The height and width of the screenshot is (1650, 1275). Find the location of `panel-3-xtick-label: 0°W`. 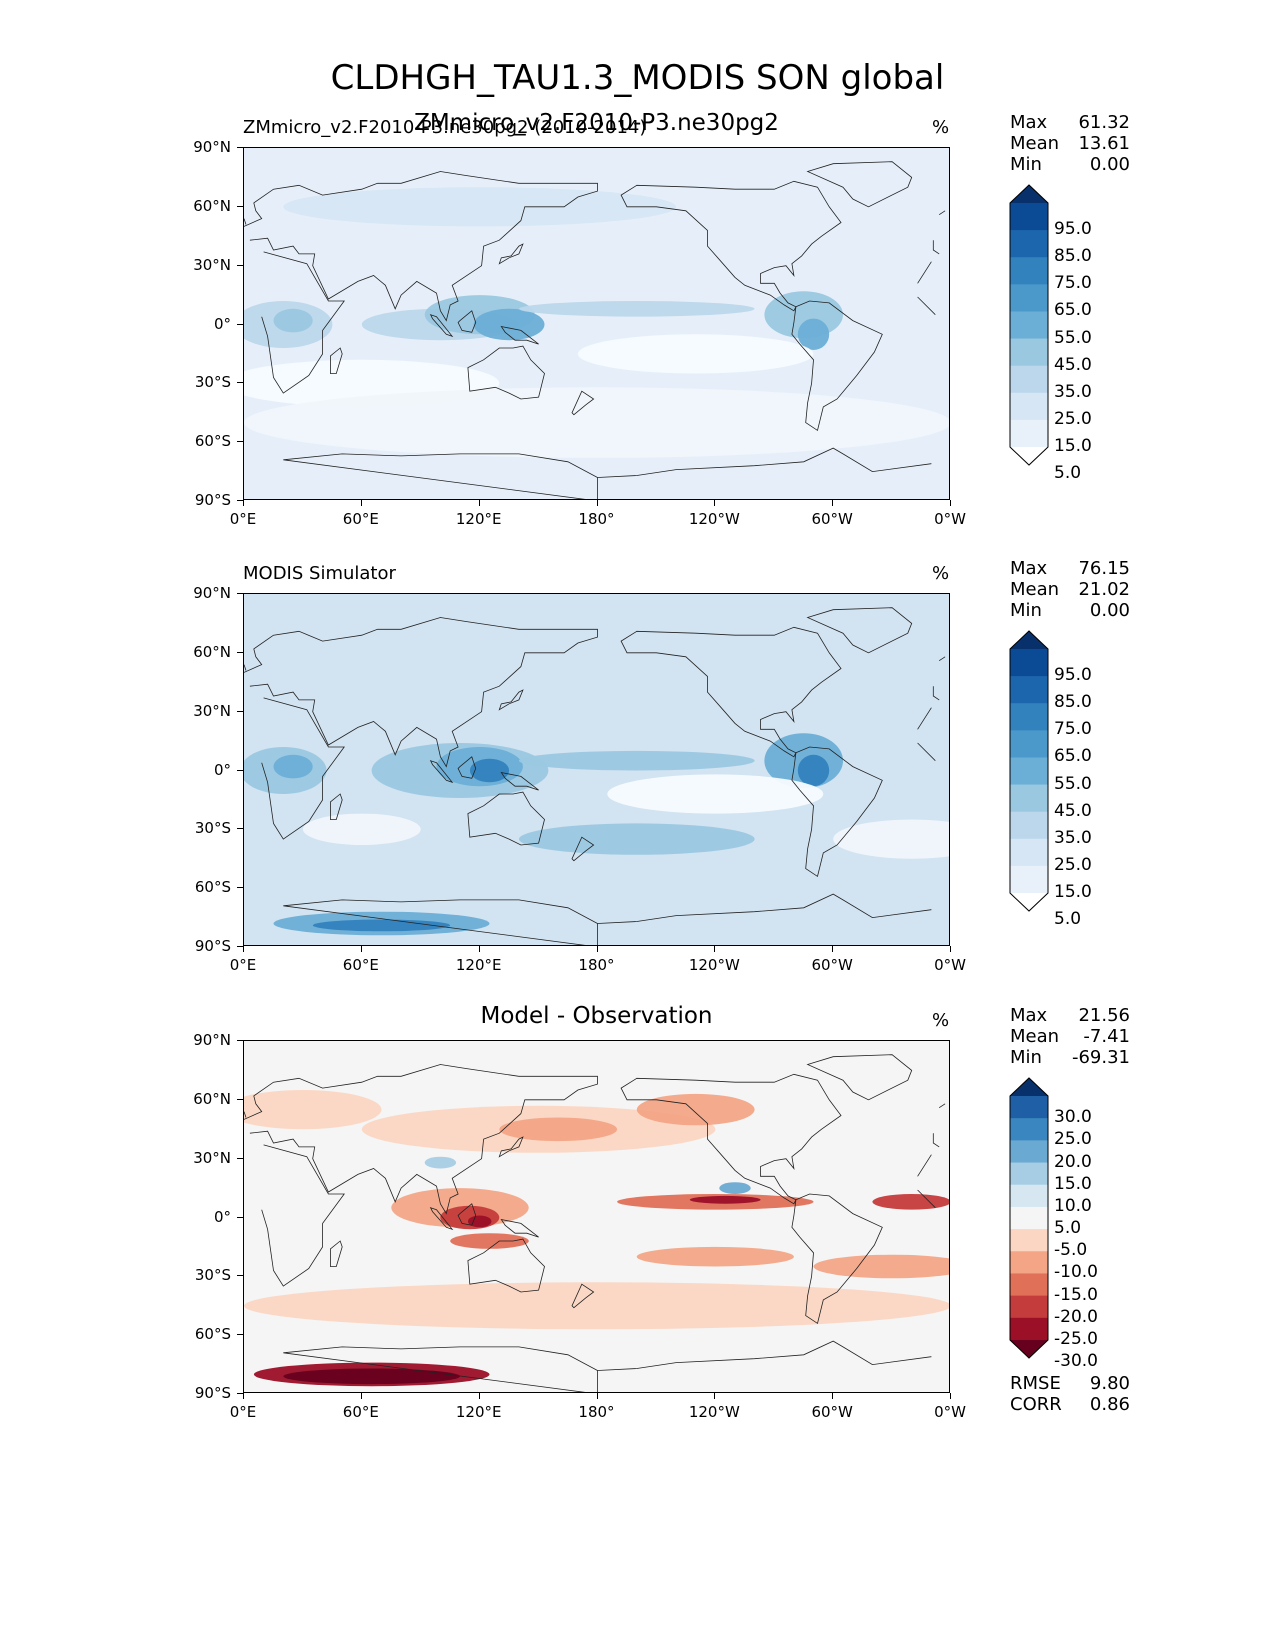

panel-3-xtick-label: 0°W is located at coordinates (950, 1412).